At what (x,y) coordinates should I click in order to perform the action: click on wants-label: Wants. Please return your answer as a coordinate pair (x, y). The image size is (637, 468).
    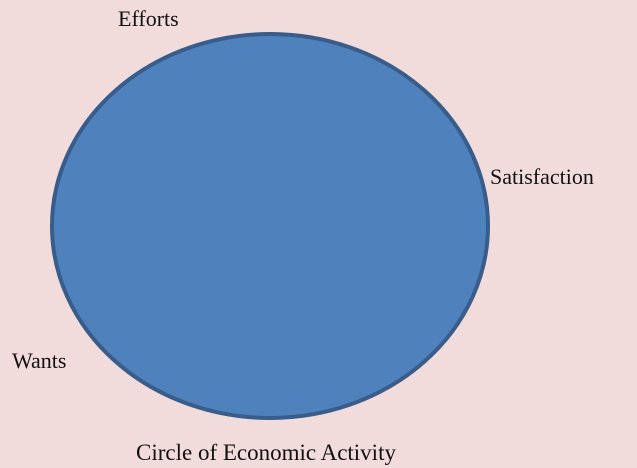
    Looking at the image, I should click on (39, 360).